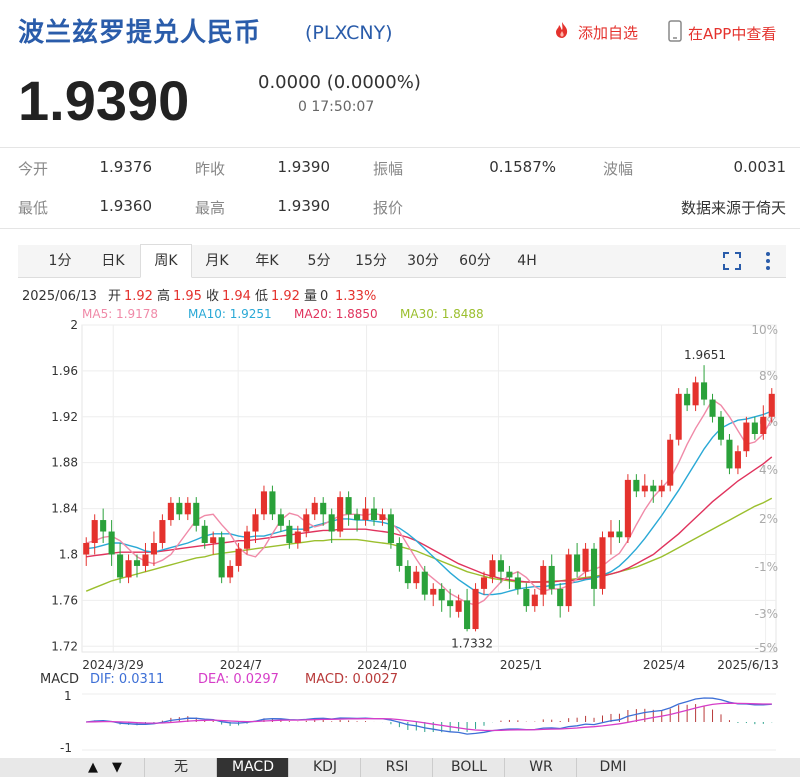 The image size is (800, 777). I want to click on flame-icon, so click(562, 32).